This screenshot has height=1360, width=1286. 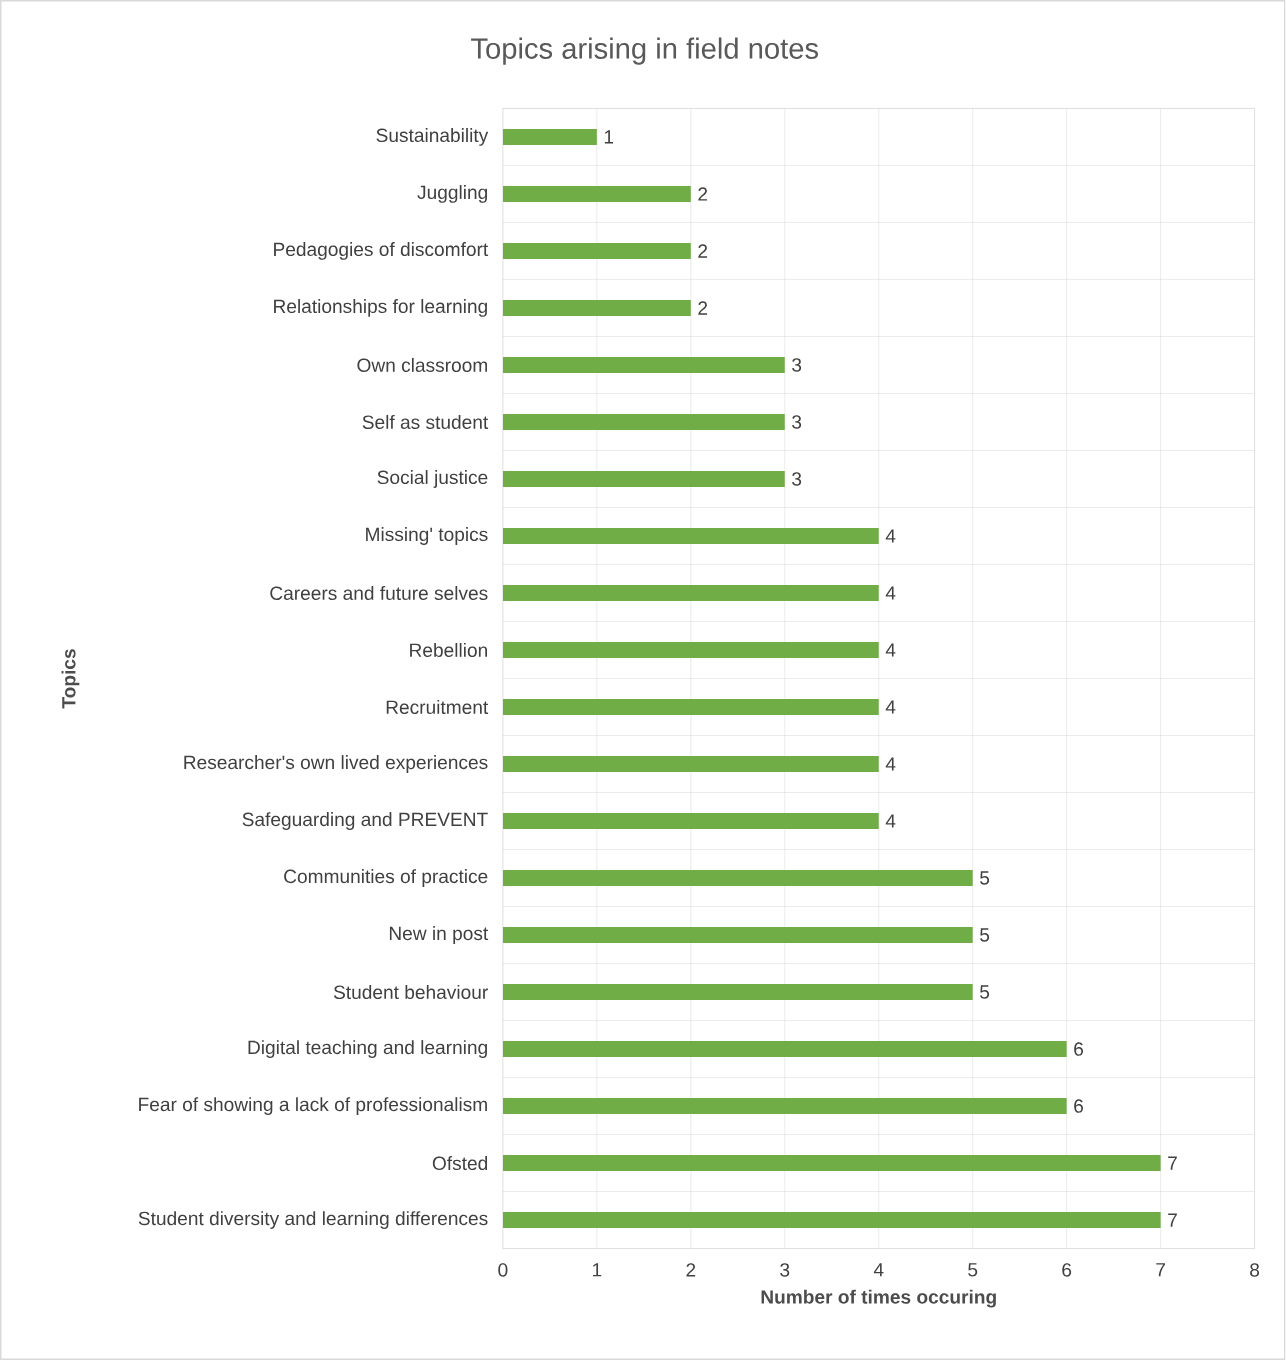 What do you see at coordinates (691, 1270) in the screenshot?
I see `x-tick-label: 2` at bounding box center [691, 1270].